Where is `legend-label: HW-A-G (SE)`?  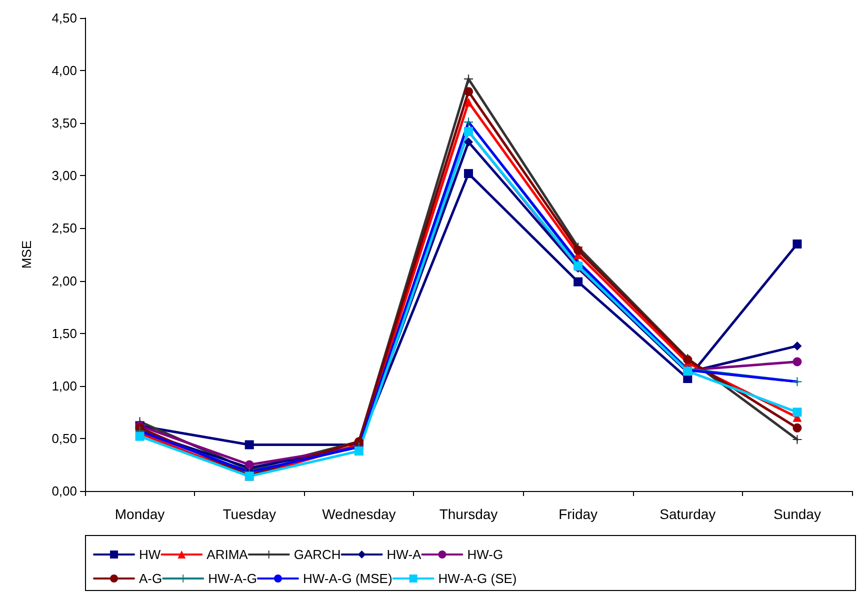 legend-label: HW-A-G (SE) is located at coordinates (477, 578).